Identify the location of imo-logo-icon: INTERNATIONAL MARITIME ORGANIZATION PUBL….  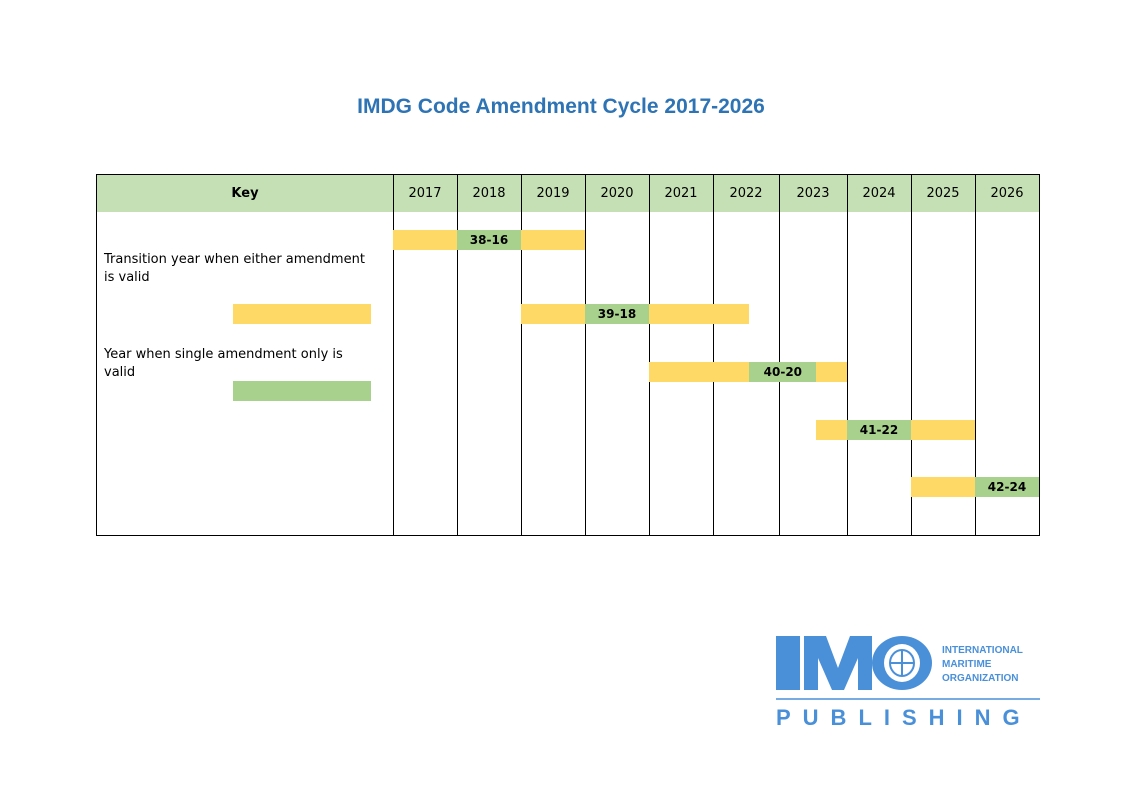
(908, 683).